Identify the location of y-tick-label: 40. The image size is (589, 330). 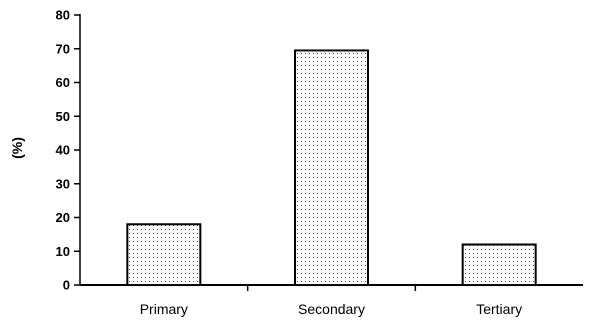
(63, 150).